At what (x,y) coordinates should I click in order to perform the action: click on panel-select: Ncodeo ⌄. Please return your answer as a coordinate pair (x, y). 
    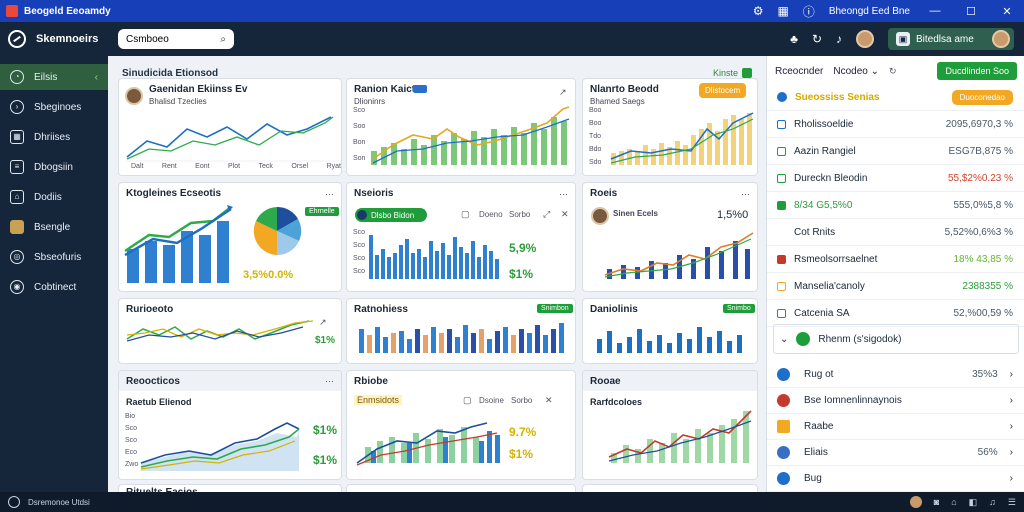
    Looking at the image, I should click on (856, 71).